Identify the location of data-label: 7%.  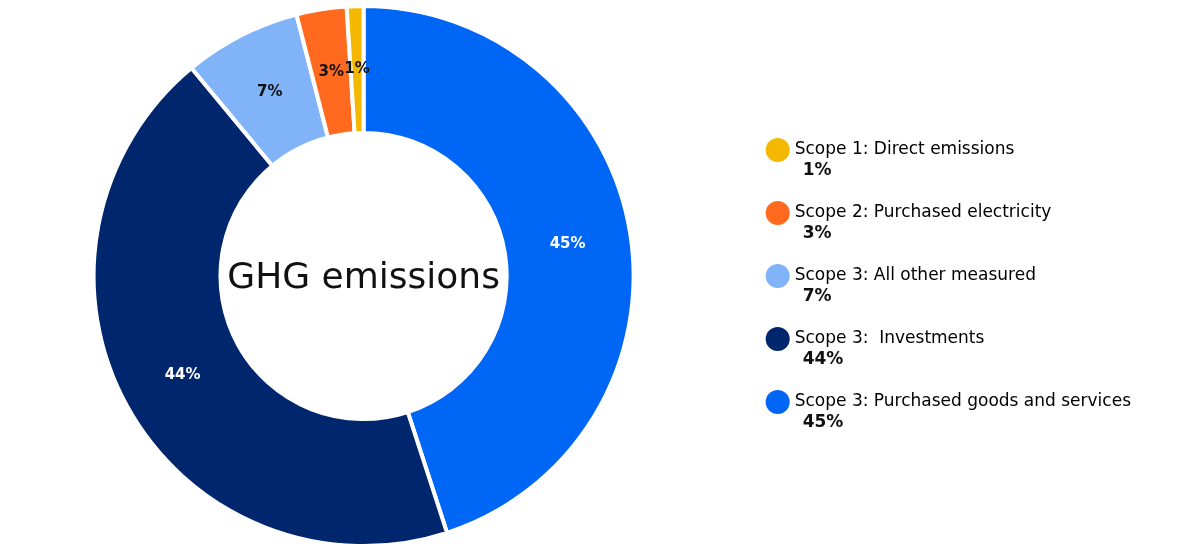
(270, 90).